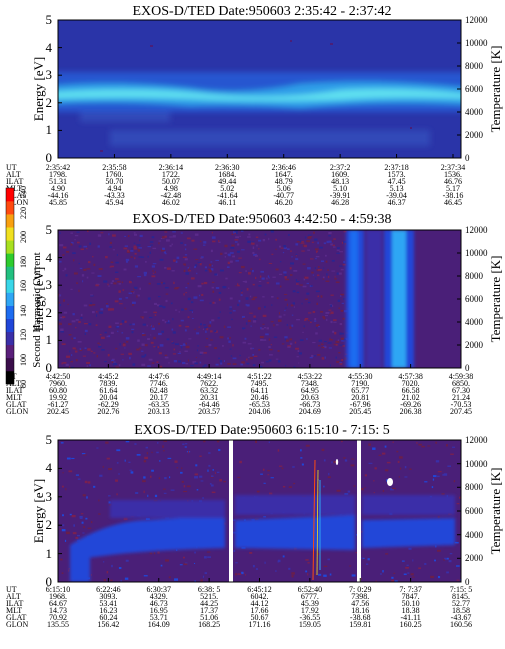  What do you see at coordinates (260, 397) in the screenshot?
I see `footer-cell: 20.46` at bounding box center [260, 397].